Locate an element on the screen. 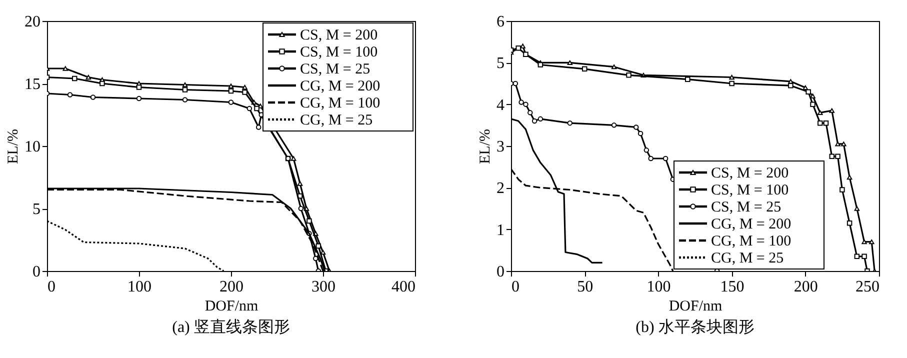 This screenshot has width=907, height=358. y-tick-label: 20 is located at coordinates (32, 22).